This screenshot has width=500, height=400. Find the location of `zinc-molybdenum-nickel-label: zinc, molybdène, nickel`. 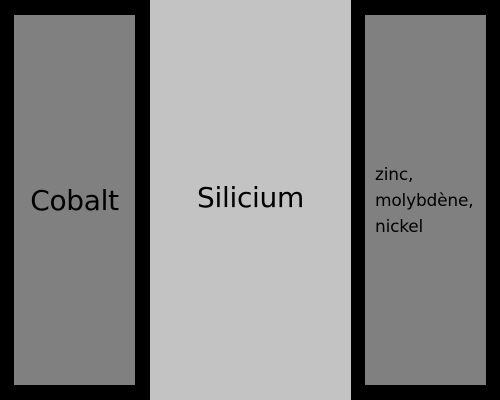

zinc-molybdenum-nickel-label: zinc, molybdène, nickel is located at coordinates (424, 201).